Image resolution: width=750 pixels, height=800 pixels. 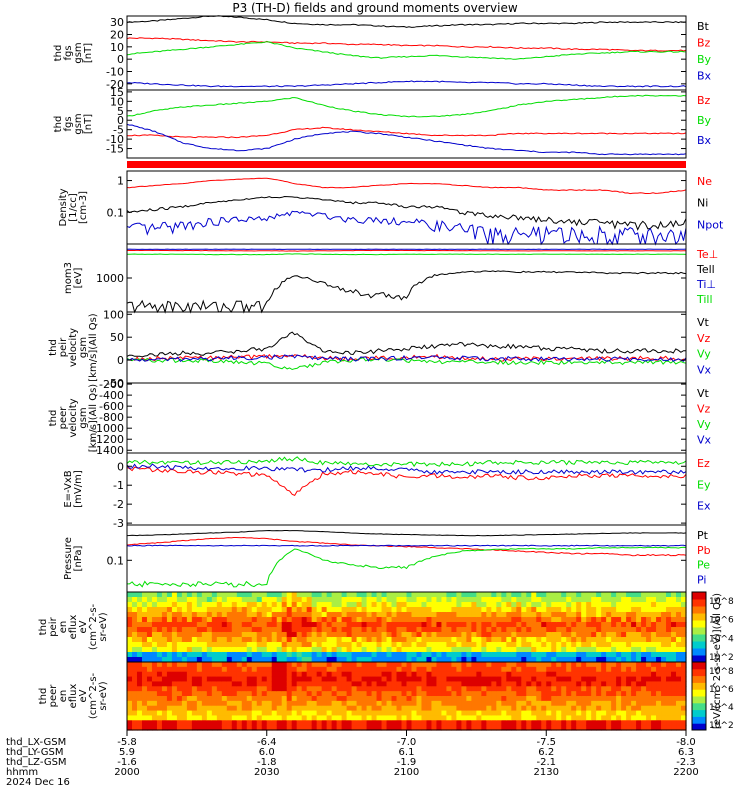 I want to click on y-axis-label: [cm-3], so click(x=83, y=207).